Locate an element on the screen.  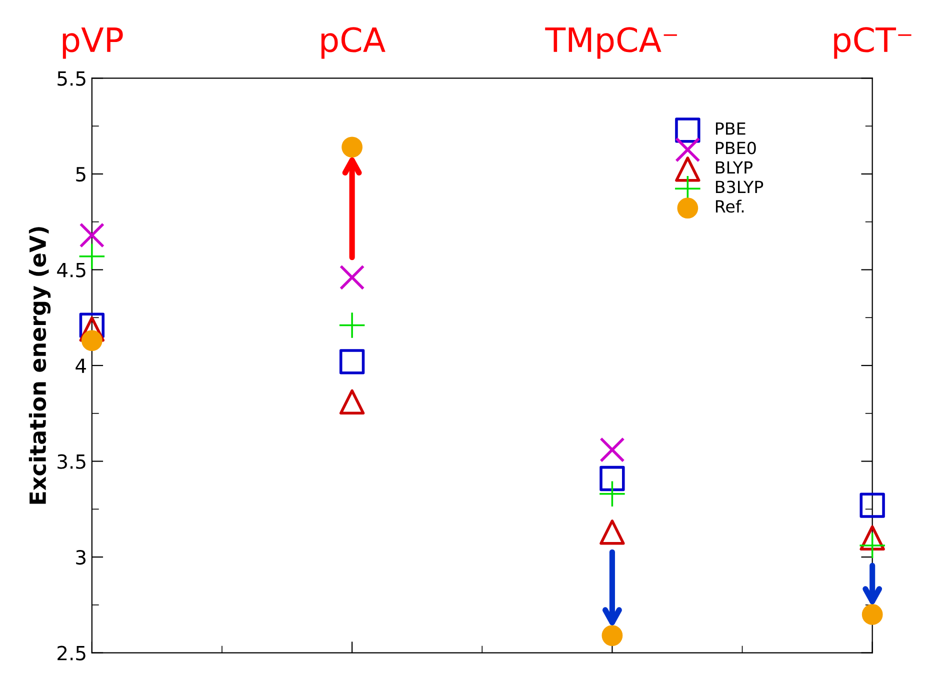
y-tick-label: 2.5 is located at coordinates (72, 653).